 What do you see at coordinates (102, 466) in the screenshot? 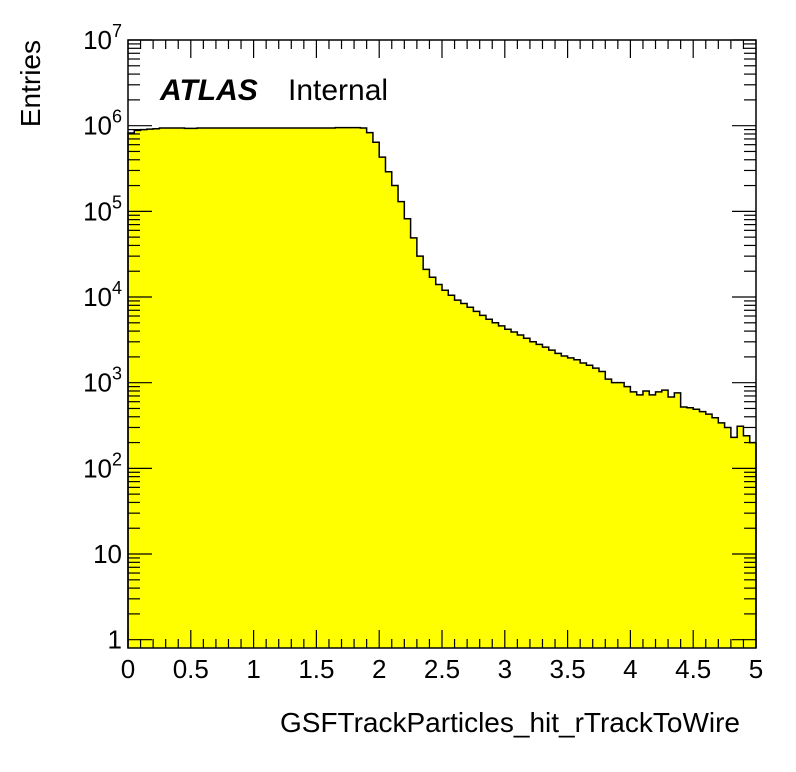
I see `y-tick-label: 10²` at bounding box center [102, 466].